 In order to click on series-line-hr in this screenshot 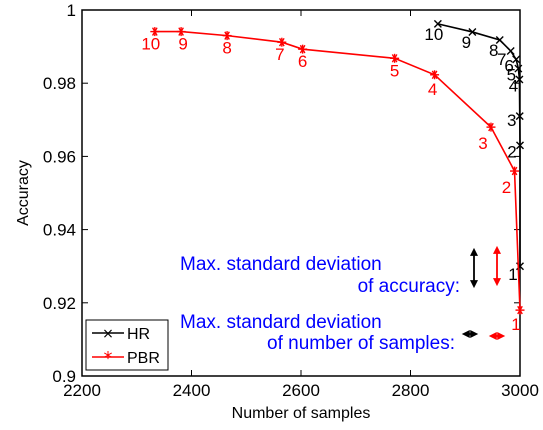, I will do `click(479, 145)`.